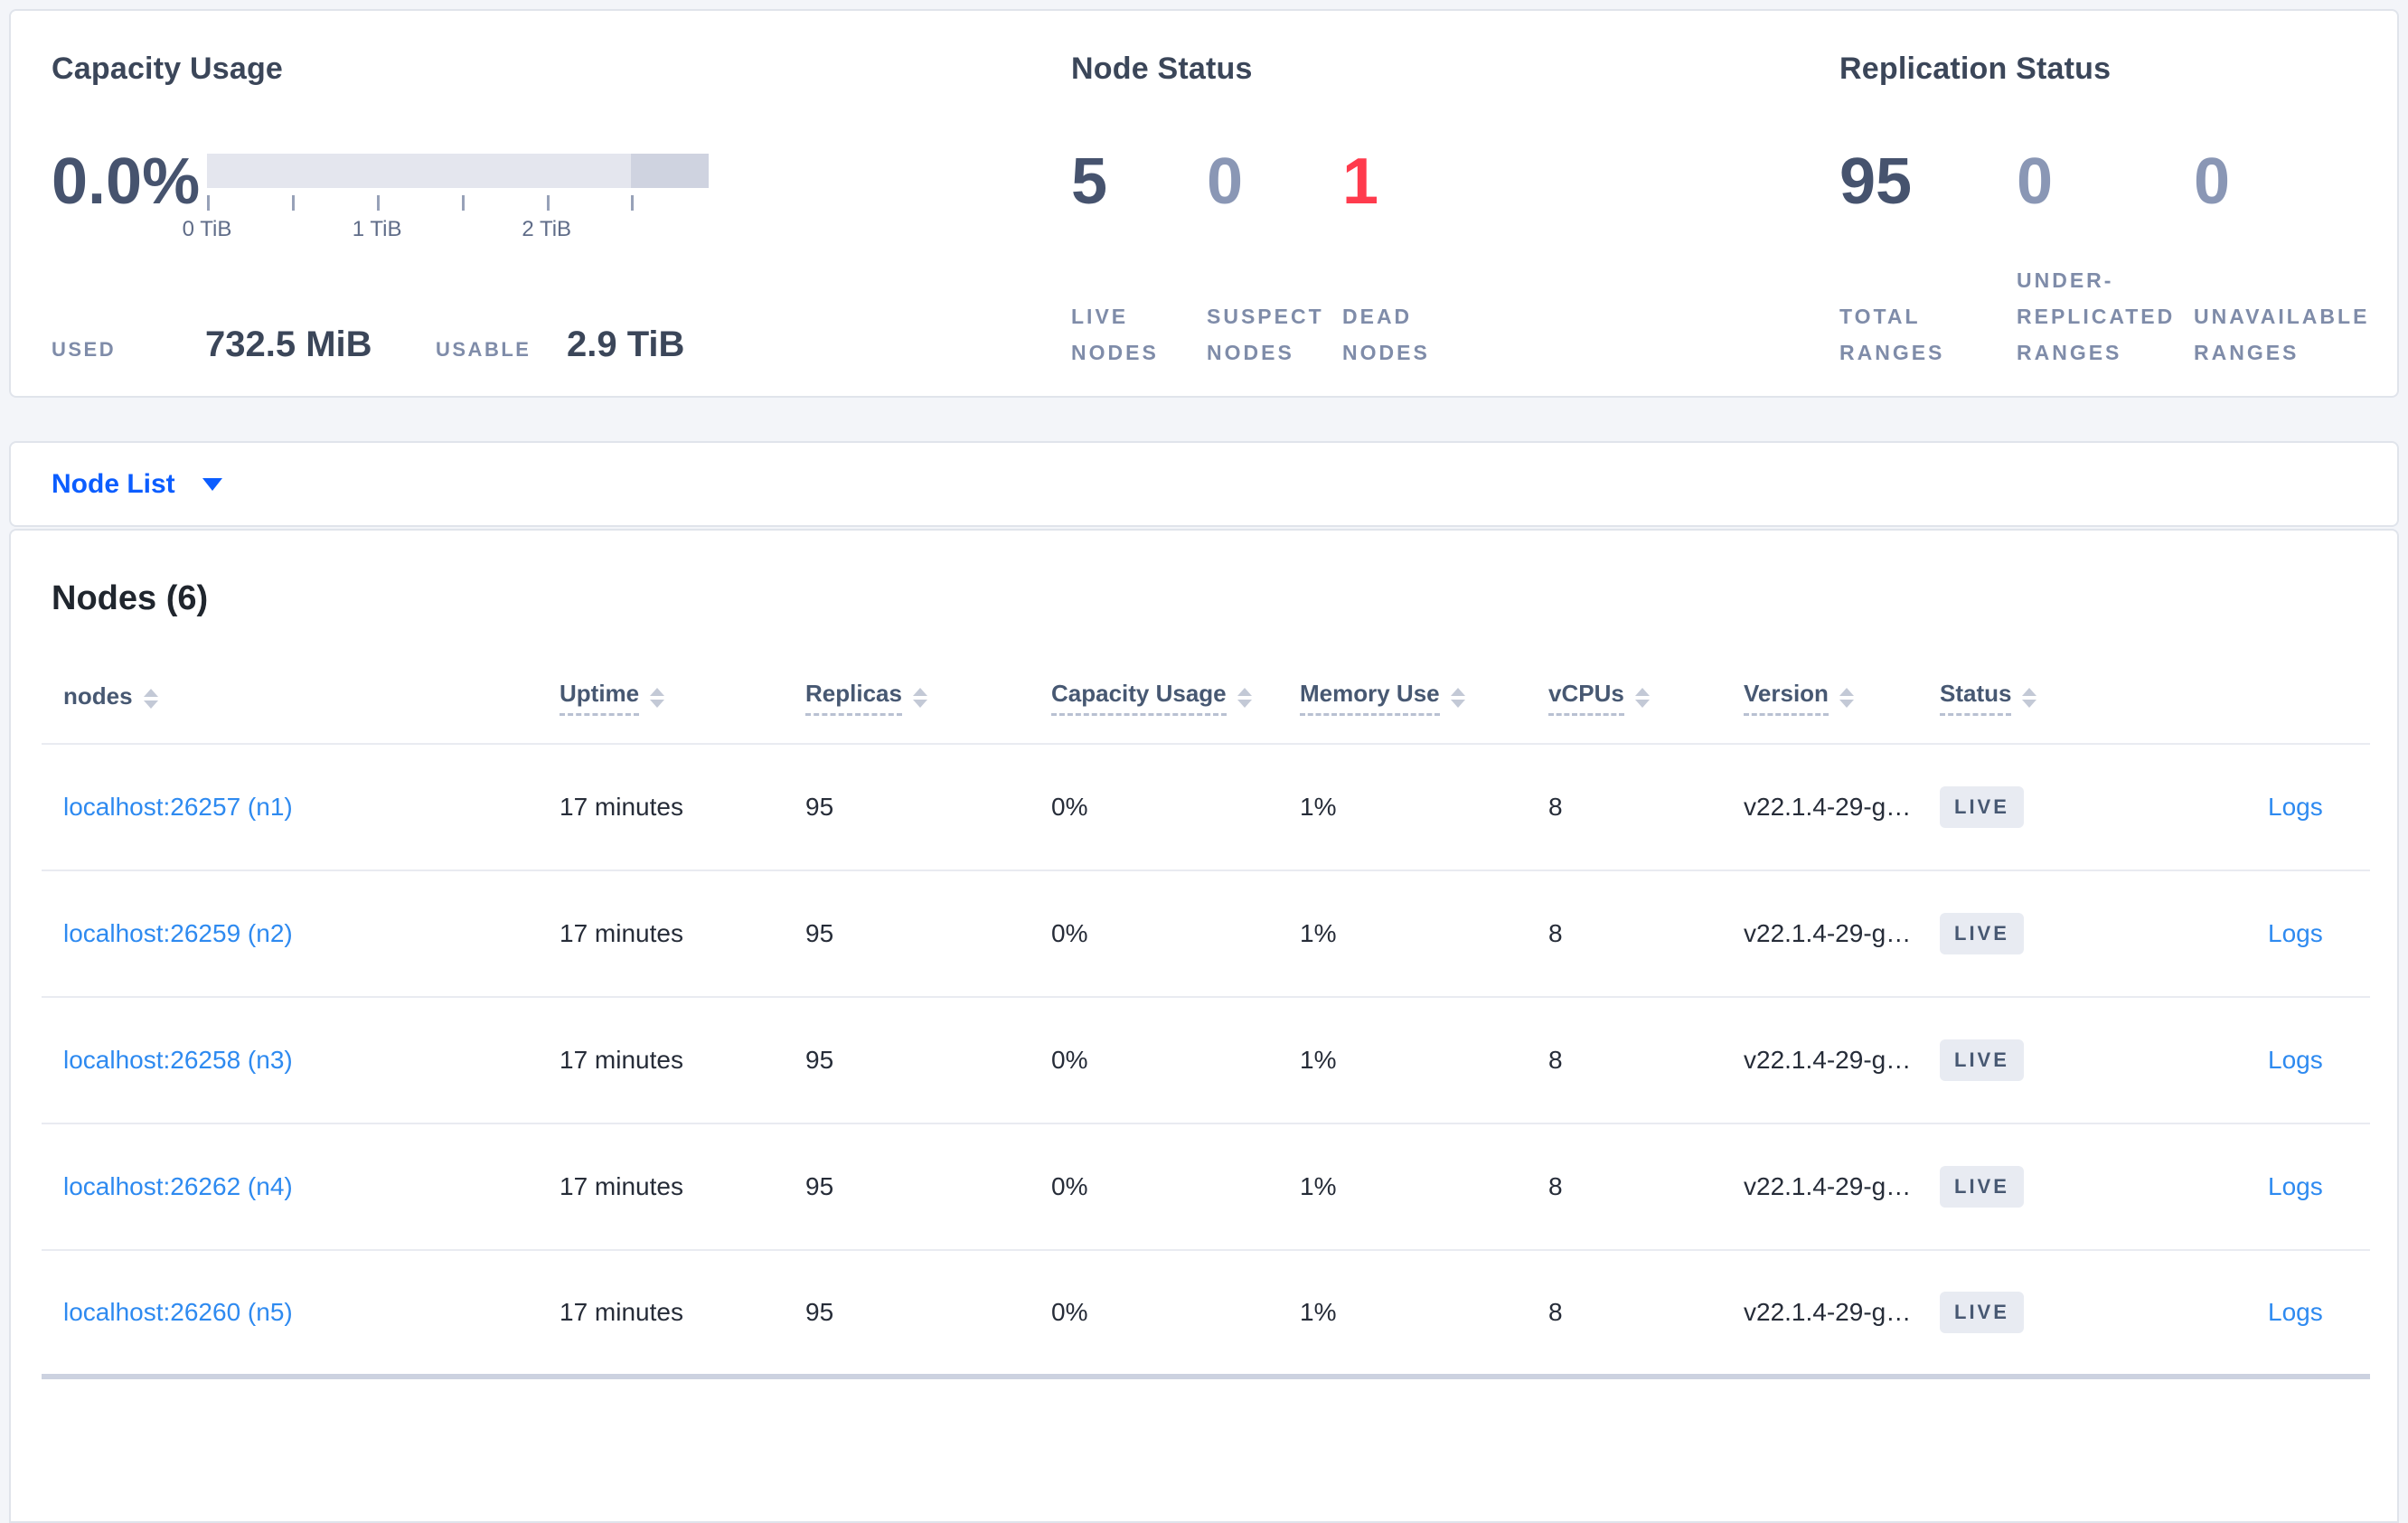 This screenshot has height=1523, width=2408. Describe the element at coordinates (1225, 182) in the screenshot. I see `suspect-nodes-count: 0` at that location.